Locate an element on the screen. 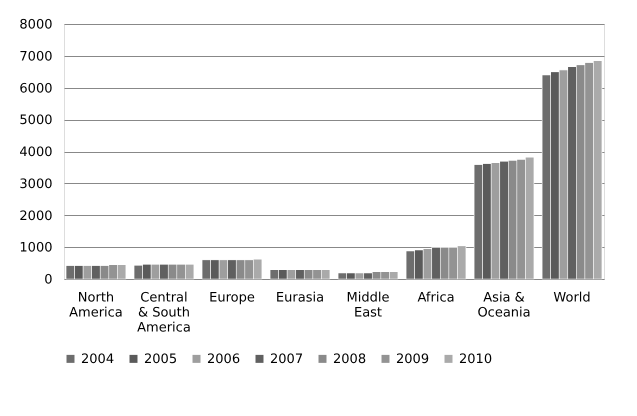  x-tick-label: North America is located at coordinates (96, 305).